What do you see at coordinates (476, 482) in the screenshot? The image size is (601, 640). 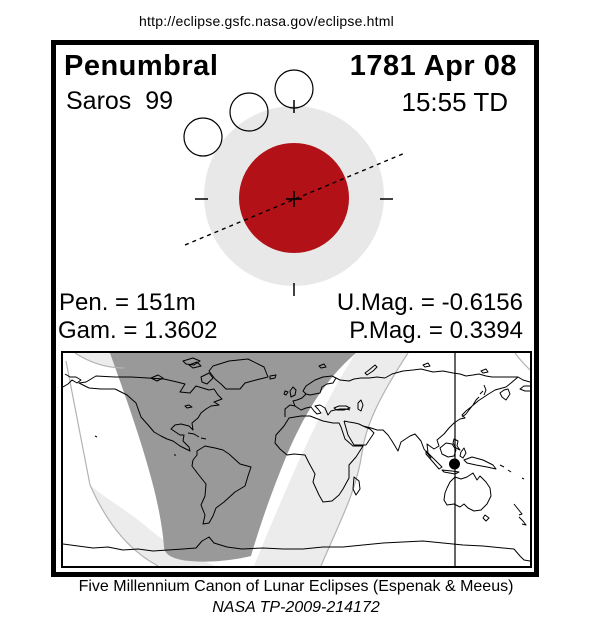 I see `coastline-oceania` at bounding box center [476, 482].